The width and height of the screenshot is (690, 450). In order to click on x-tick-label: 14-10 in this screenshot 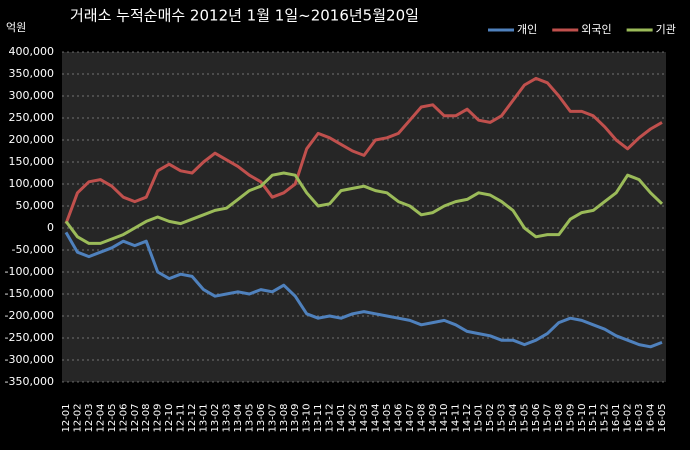, I will do `click(444, 417)`.